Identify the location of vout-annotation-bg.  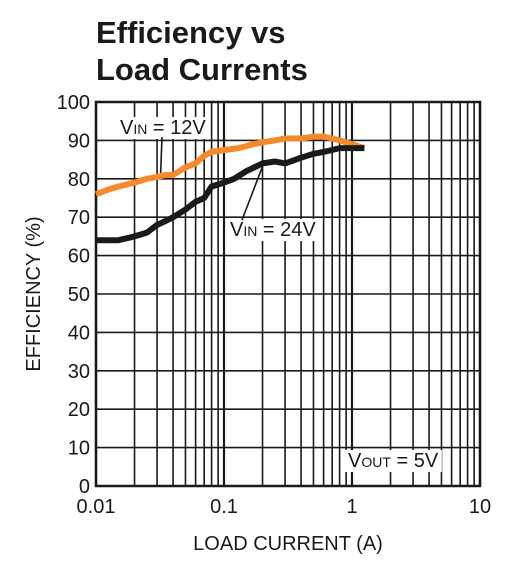
(393, 461).